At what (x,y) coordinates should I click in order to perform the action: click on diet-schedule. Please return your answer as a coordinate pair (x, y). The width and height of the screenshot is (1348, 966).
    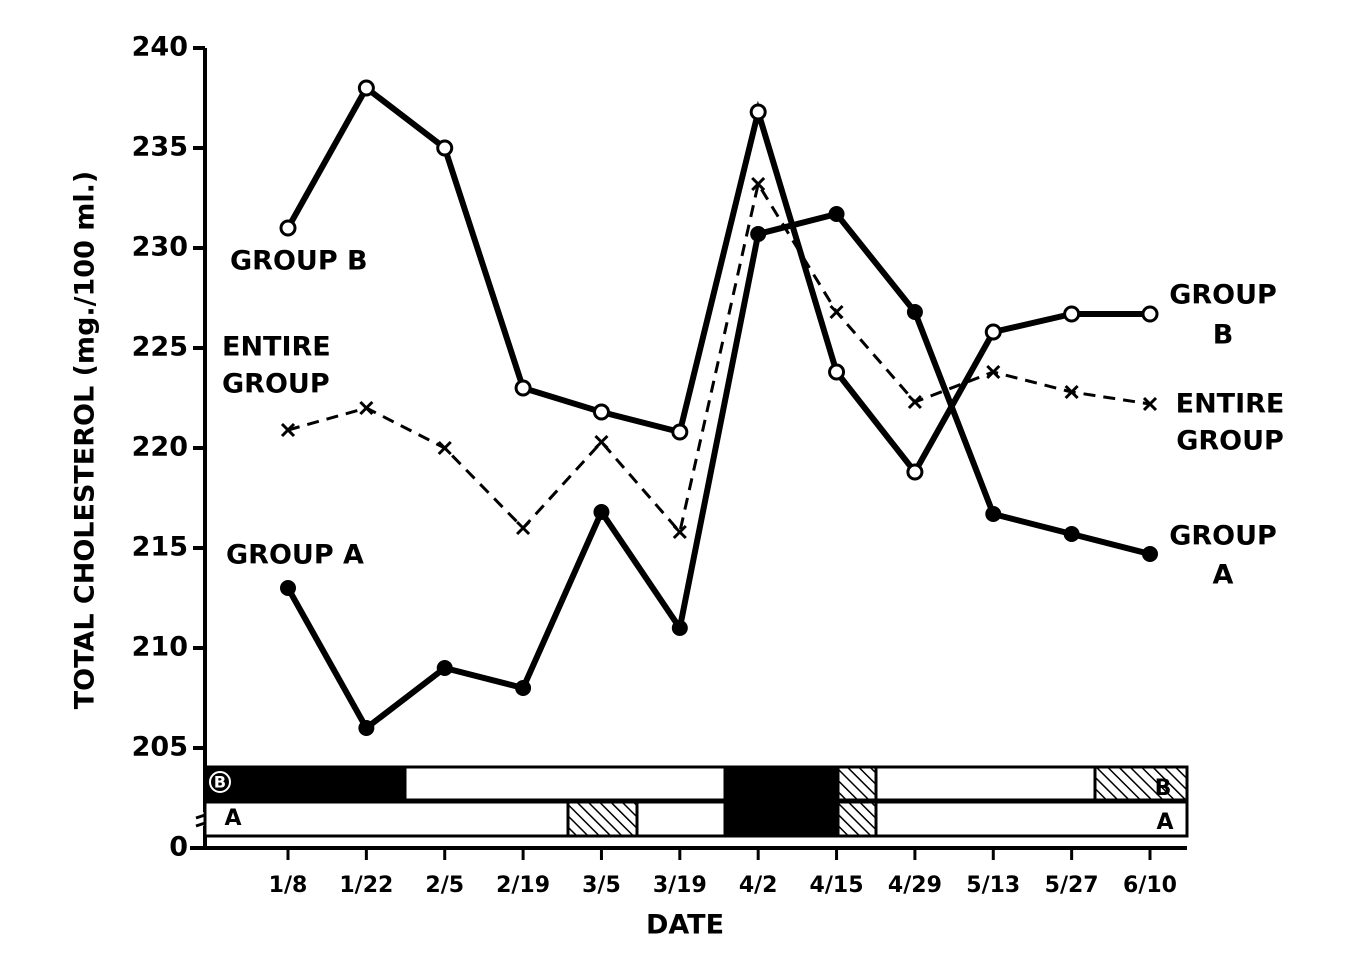
    Looking at the image, I should click on (696, 801).